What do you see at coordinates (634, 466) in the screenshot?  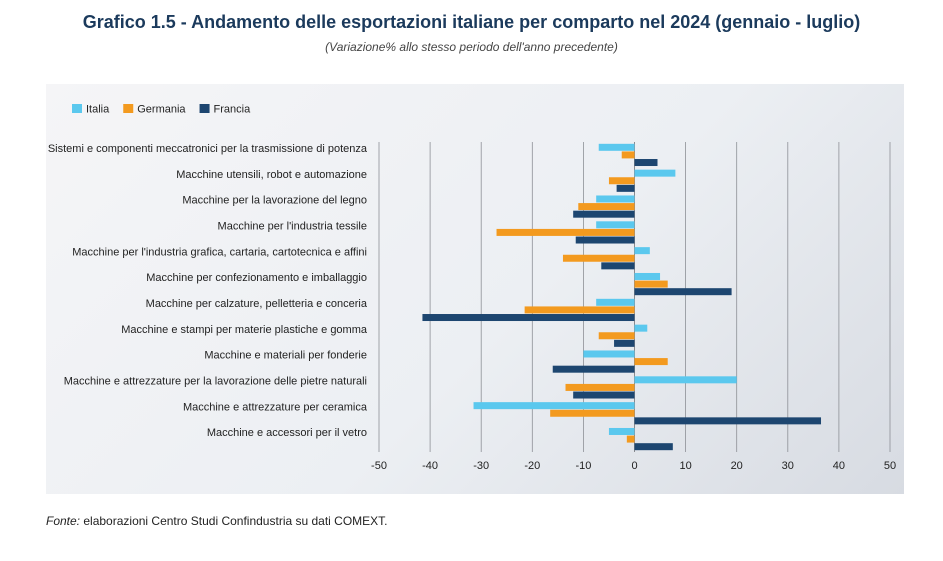 I see `x-tick-label: 0` at bounding box center [634, 466].